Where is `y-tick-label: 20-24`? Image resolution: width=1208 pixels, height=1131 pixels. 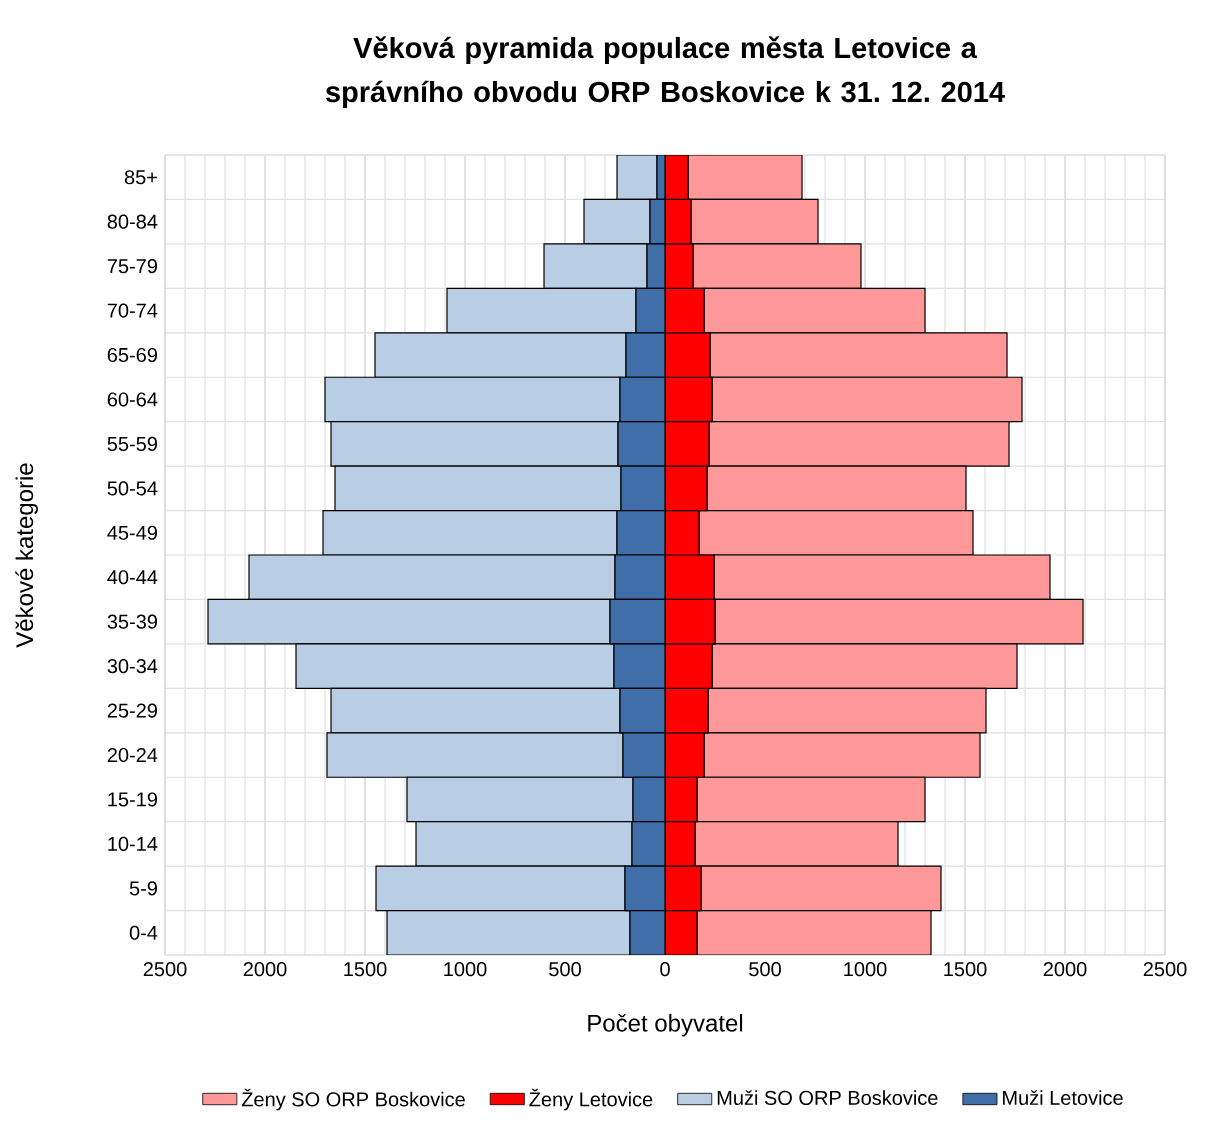
y-tick-label: 20-24 is located at coordinates (132, 755).